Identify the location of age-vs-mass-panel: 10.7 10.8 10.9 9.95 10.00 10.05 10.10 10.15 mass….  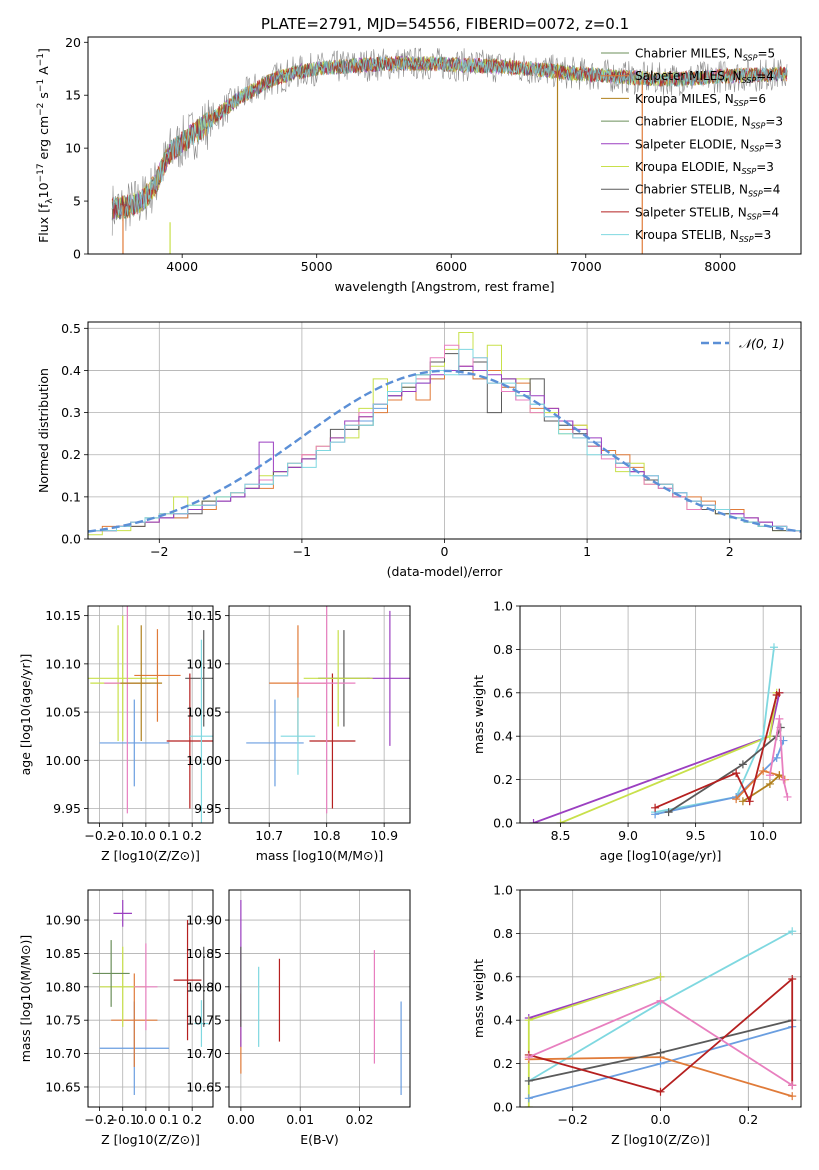
(298, 734).